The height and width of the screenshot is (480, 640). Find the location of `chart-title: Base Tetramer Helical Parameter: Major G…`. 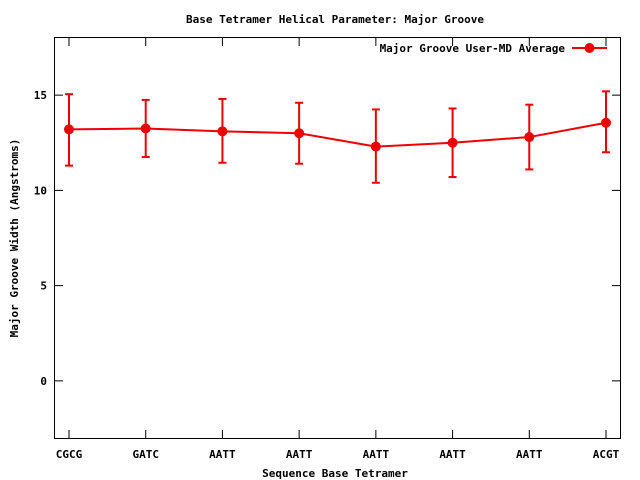

chart-title: Base Tetramer Helical Parameter: Major G… is located at coordinates (335, 19).